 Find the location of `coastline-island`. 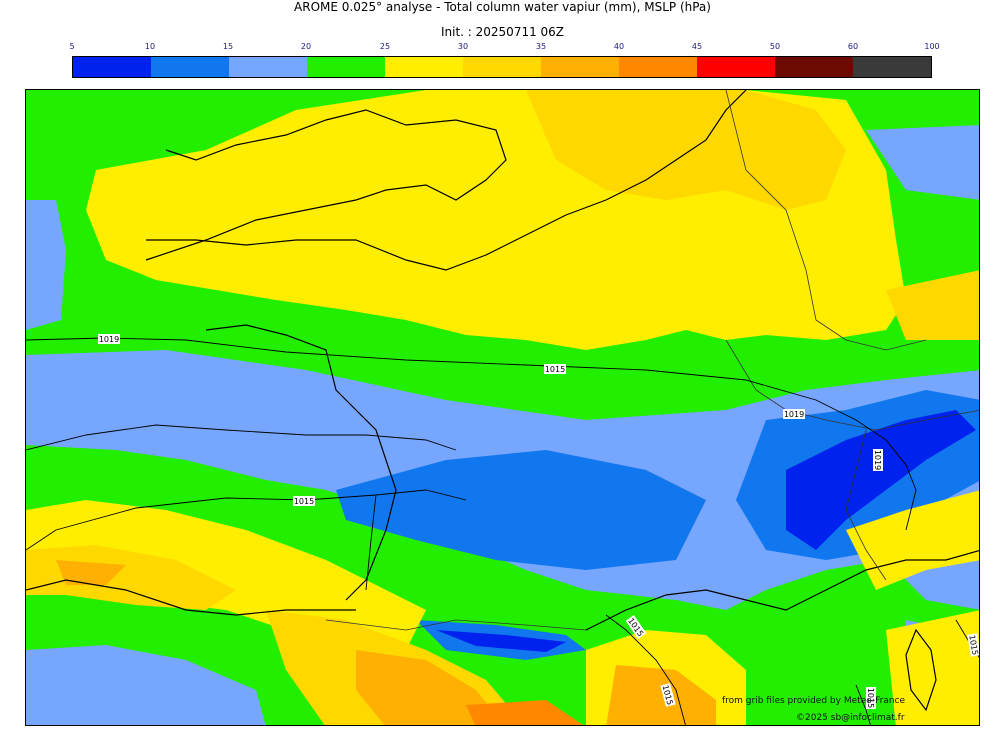

coastline-island is located at coordinates (921, 670).